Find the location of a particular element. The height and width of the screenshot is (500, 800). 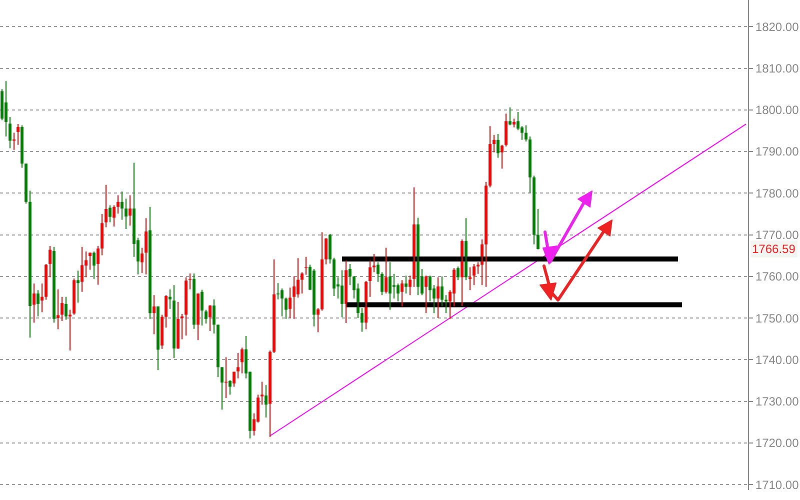

y-tick-label: 1770.00 is located at coordinates (777, 235).